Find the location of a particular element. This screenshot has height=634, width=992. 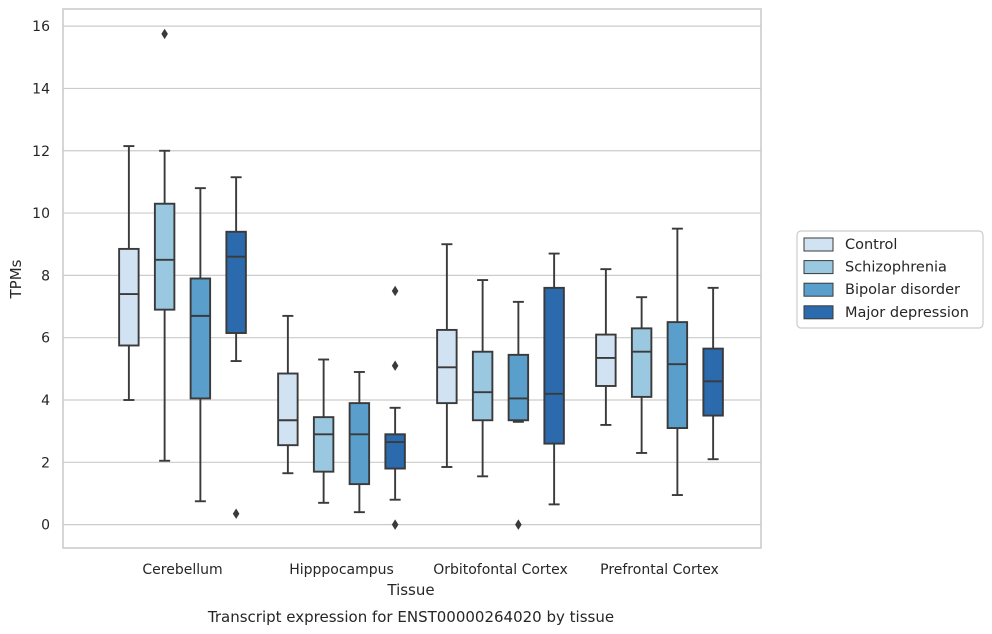

x-tick-label: Hipppocampus is located at coordinates (341, 570).